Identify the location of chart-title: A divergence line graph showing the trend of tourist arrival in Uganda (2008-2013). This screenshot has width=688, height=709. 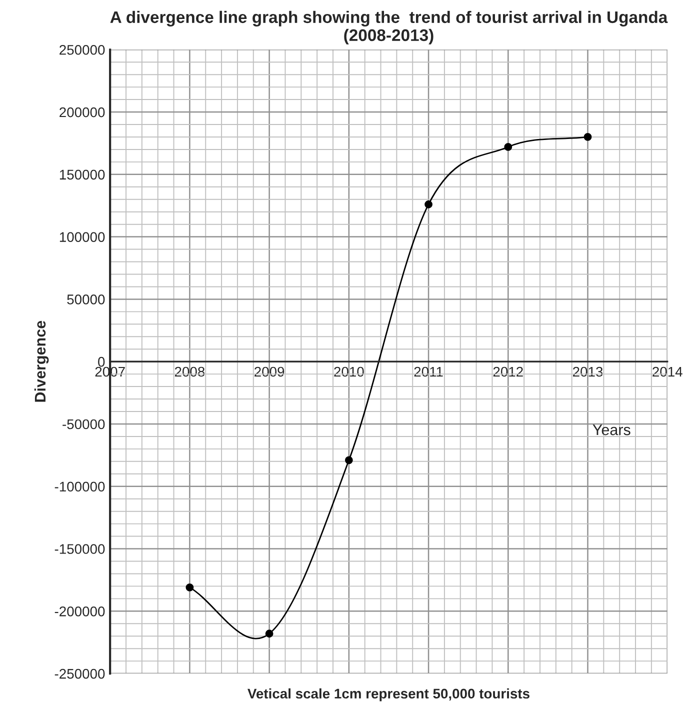
(389, 27).